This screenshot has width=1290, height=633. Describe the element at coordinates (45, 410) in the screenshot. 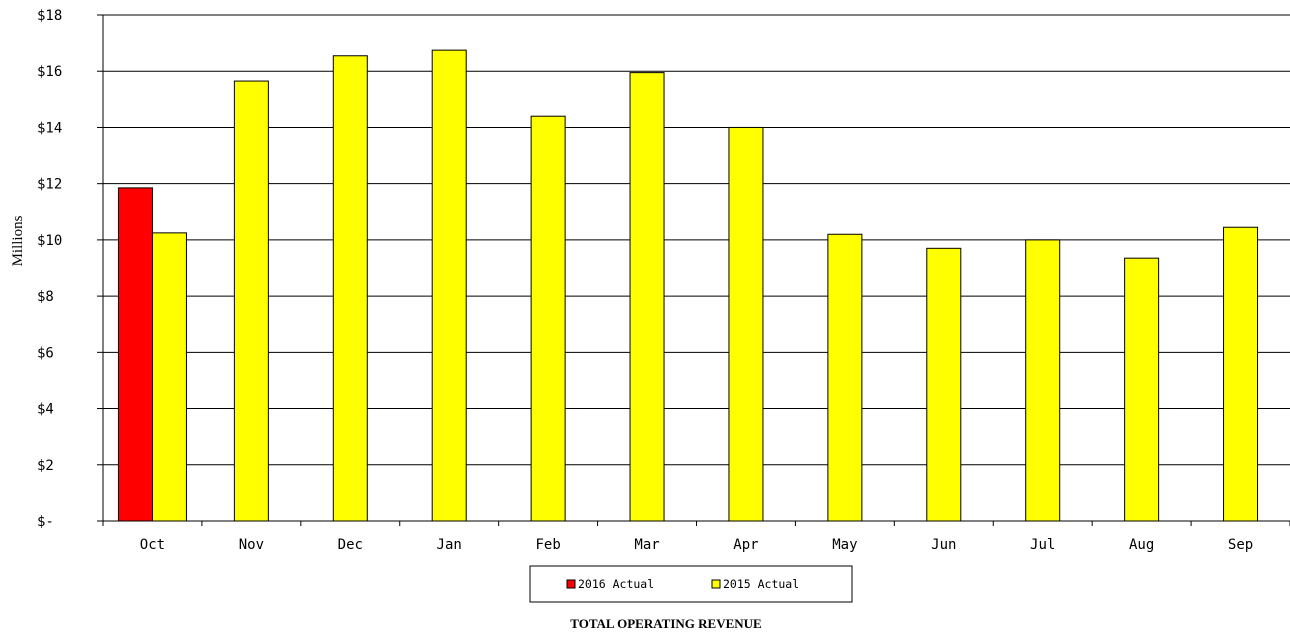

I see `y-tick-label-2: $4` at that location.